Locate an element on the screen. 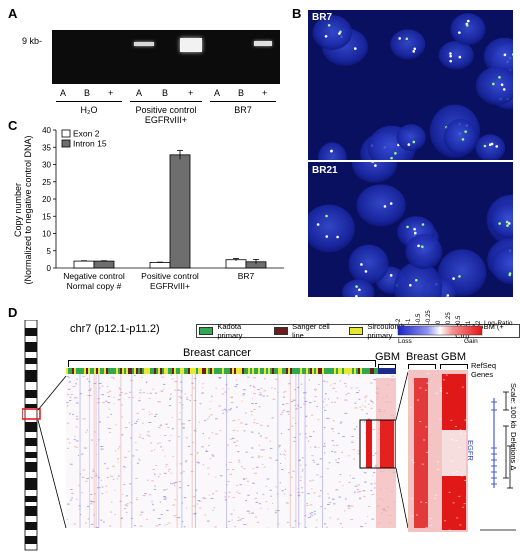 Image resolution: width=520 pixels, height=557 pixels. legend-label-sircoulomb: Sircoulomb primary is located at coordinates (386, 331).